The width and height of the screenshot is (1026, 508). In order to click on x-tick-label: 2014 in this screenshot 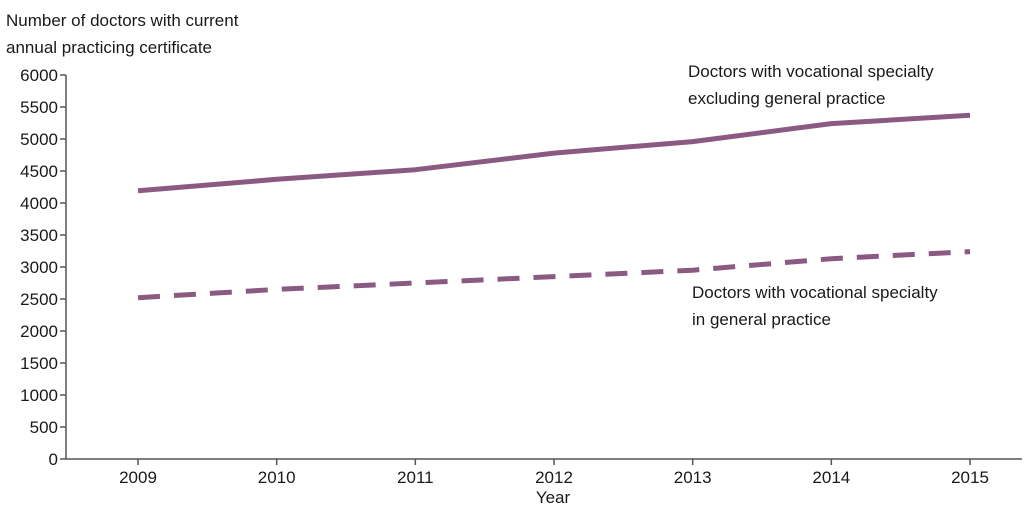, I will do `click(831, 477)`.